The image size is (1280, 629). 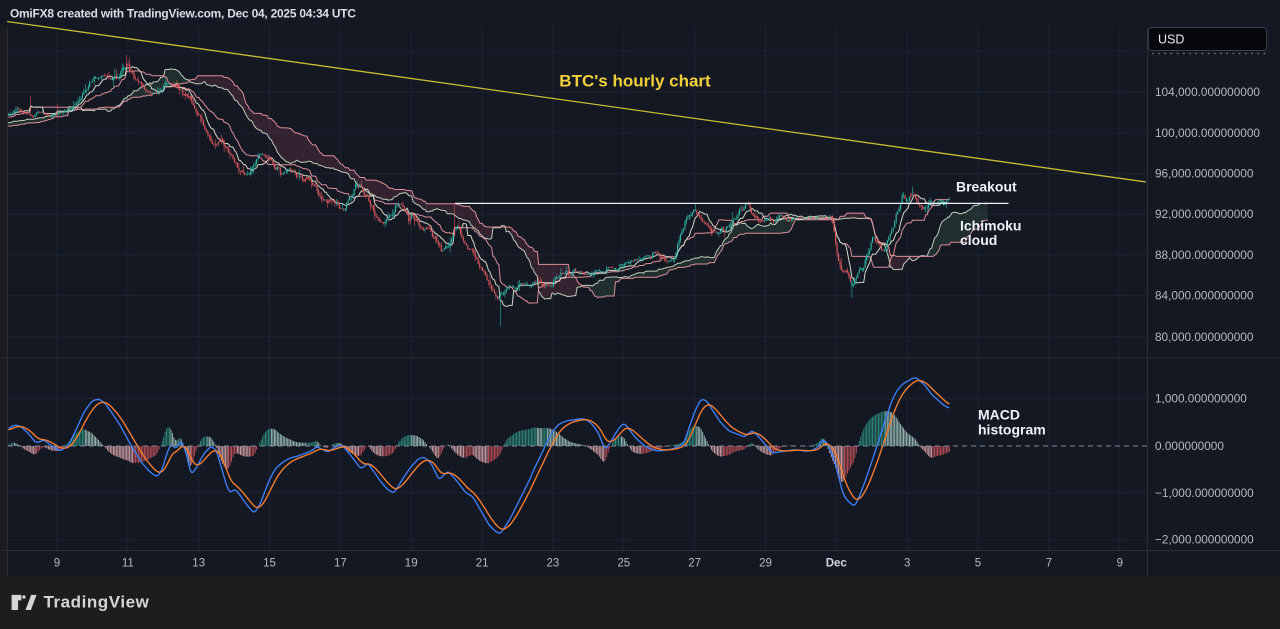 What do you see at coordinates (837, 564) in the screenshot?
I see `svg-text: Dec` at bounding box center [837, 564].